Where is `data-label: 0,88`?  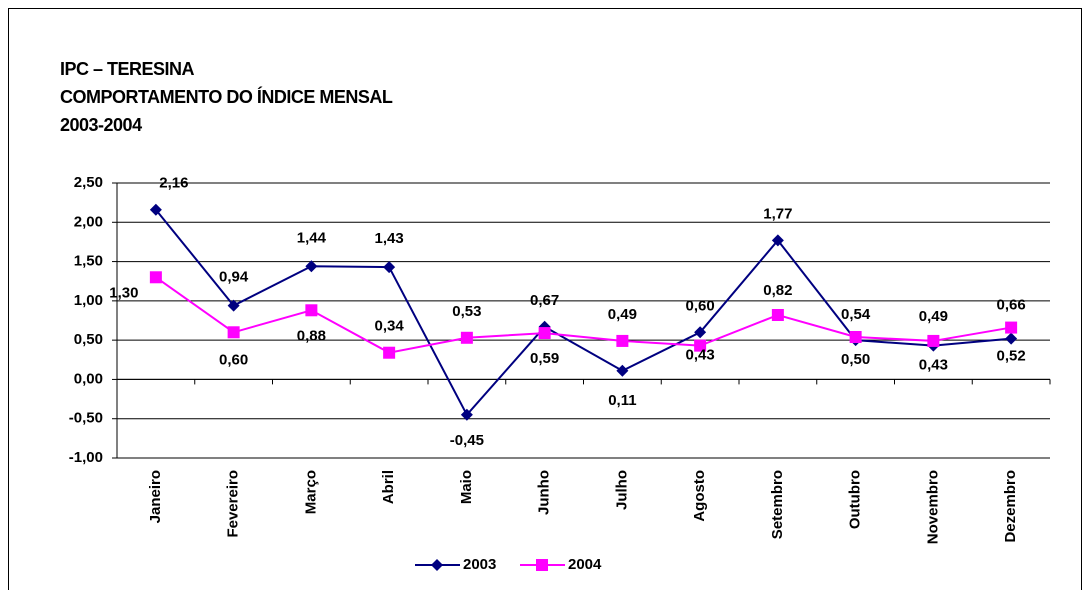 data-label: 0,88 is located at coordinates (311, 335).